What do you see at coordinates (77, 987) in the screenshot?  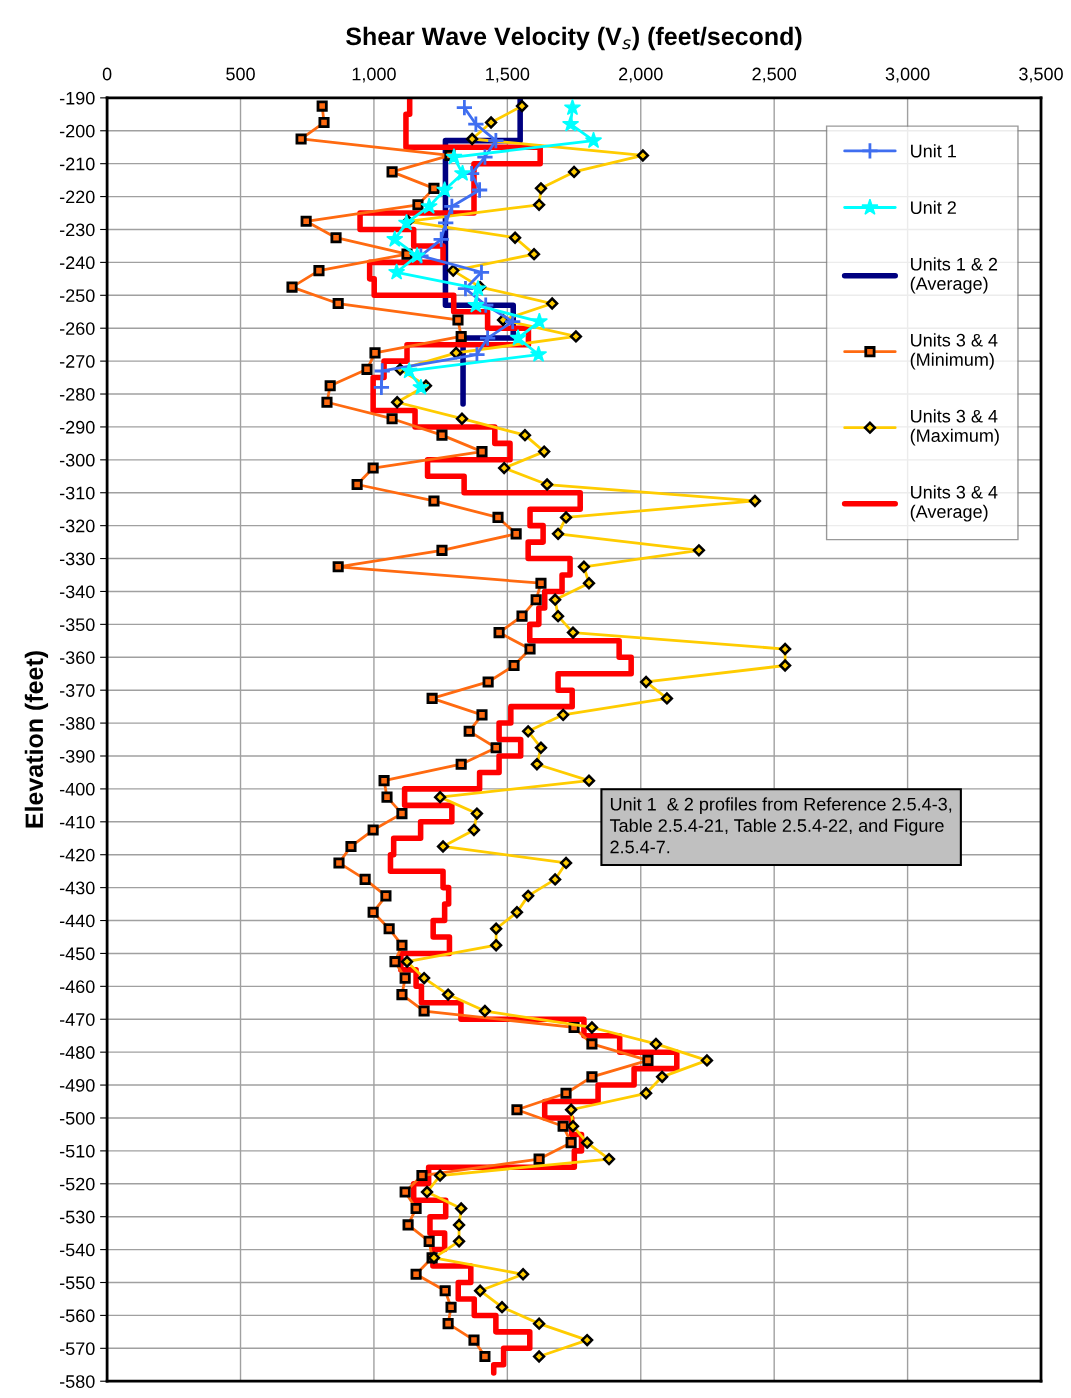 I see `y-tick-label: -460` at bounding box center [77, 987].